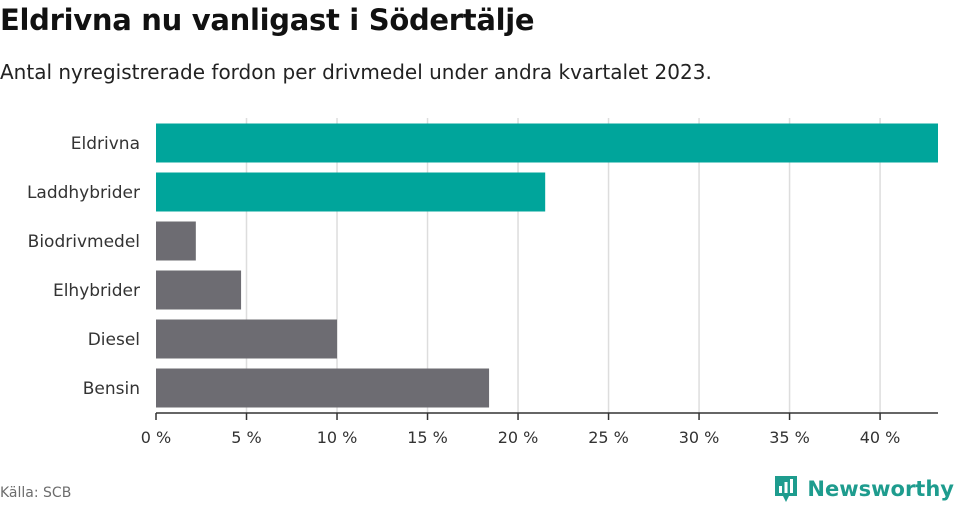 The image size is (960, 505). I want to click on bar-diesel, so click(247, 339).